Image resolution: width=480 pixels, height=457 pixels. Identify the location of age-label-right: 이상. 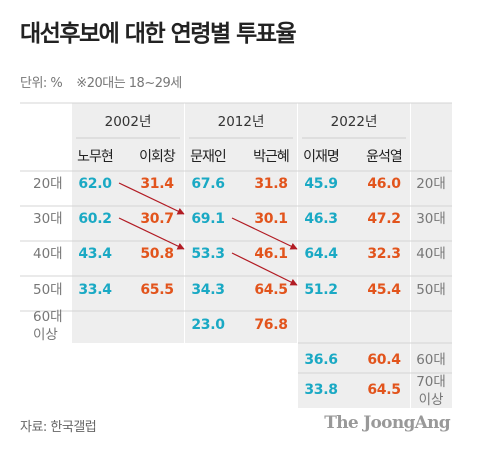
(431, 400).